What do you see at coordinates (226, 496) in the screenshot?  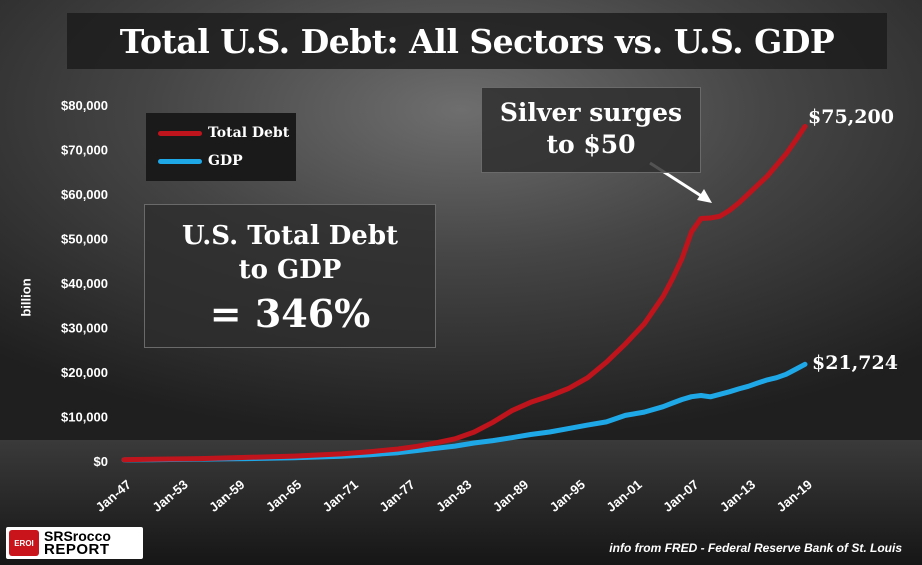 I see `x-tick-label: Jan-59` at bounding box center [226, 496].